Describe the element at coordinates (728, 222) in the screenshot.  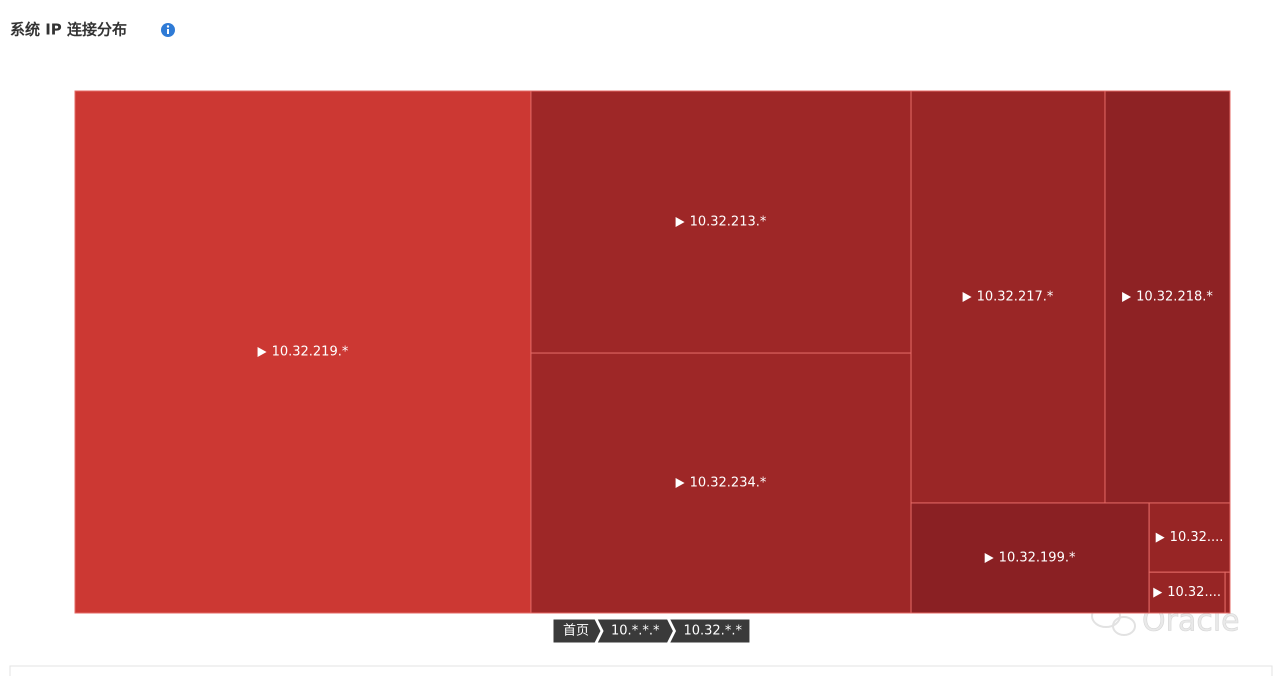
I see `cell-label: 10.32.213.*` at that location.